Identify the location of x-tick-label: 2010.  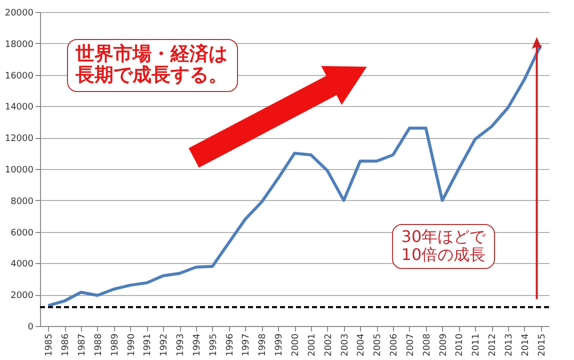
(460, 344).